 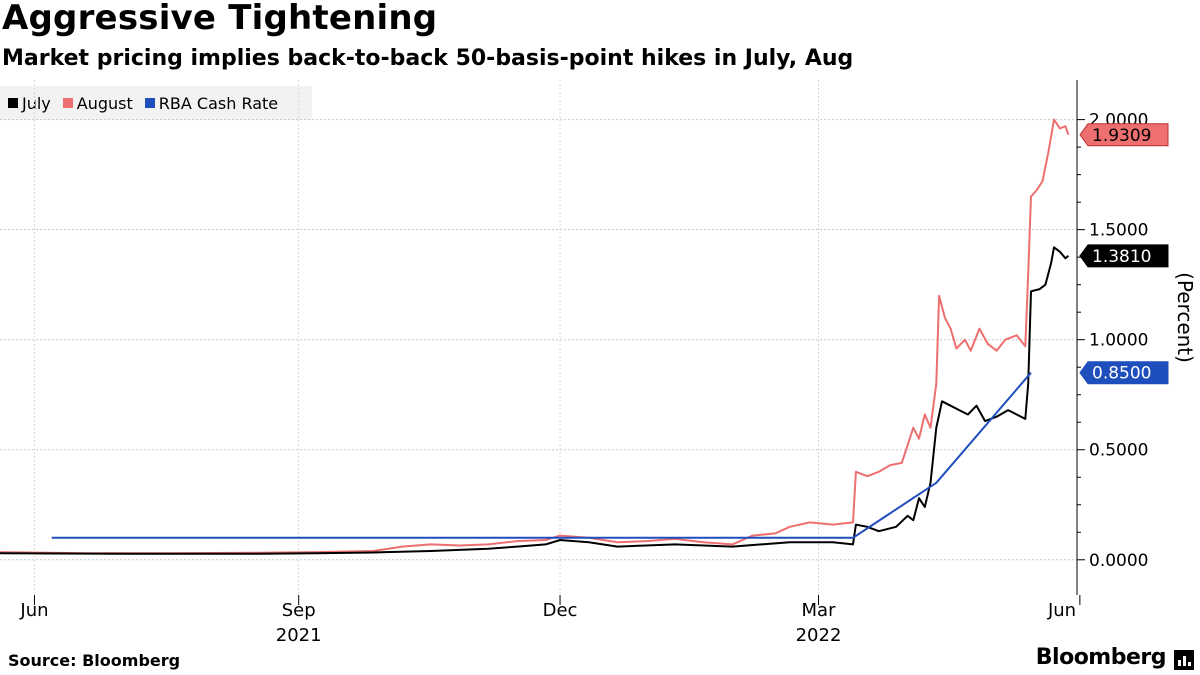 What do you see at coordinates (104, 103) in the screenshot?
I see `legend-label-august: August` at bounding box center [104, 103].